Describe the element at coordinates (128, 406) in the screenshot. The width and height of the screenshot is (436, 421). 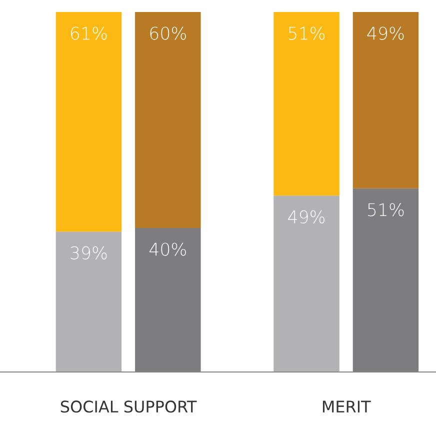
I see `text: SOCIAL SUPPORT` at that location.